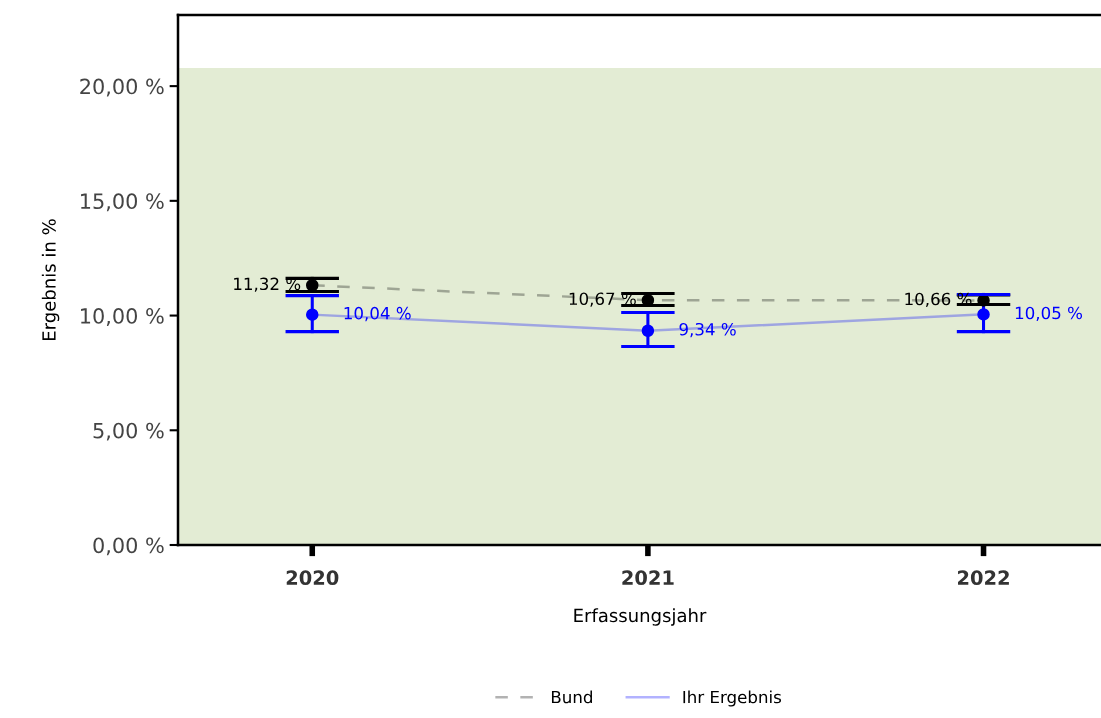 The width and height of the screenshot is (1101, 718). What do you see at coordinates (312, 578) in the screenshot?
I see `x-tick-label: 2020` at bounding box center [312, 578].